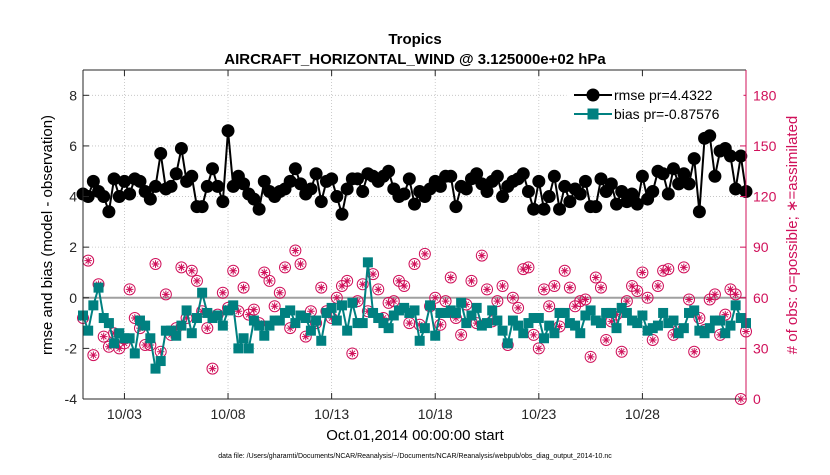  What do you see at coordinates (331, 414) in the screenshot?
I see `x-tick-label: 10/13` at bounding box center [331, 414].